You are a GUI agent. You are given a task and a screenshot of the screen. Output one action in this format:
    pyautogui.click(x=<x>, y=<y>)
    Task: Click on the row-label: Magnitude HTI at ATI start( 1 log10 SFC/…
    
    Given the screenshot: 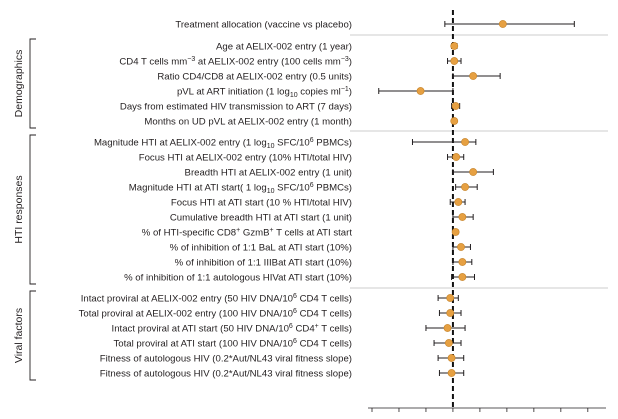 What is the action you would take?
    pyautogui.click(x=240, y=188)
    